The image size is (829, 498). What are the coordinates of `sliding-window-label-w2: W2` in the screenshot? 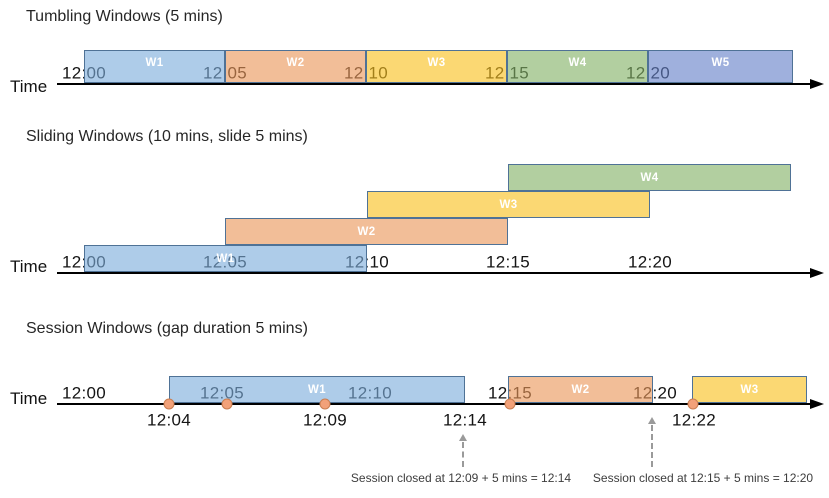 It's located at (366, 231).